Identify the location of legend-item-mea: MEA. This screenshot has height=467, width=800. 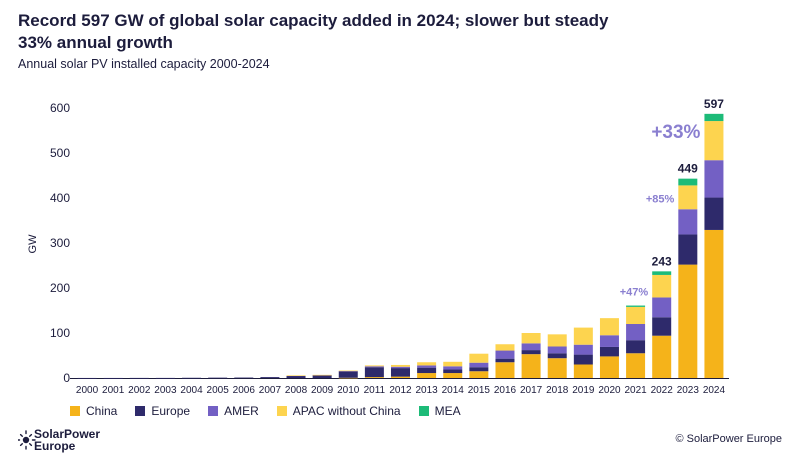
(439, 411).